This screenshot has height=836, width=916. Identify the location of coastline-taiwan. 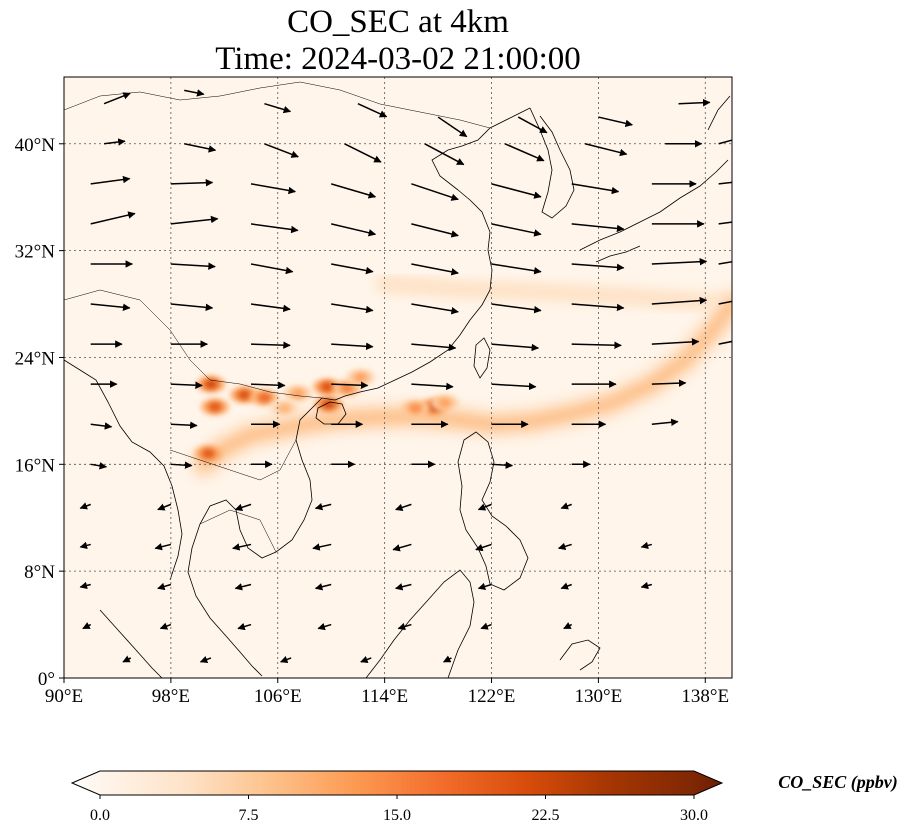
(482, 358).